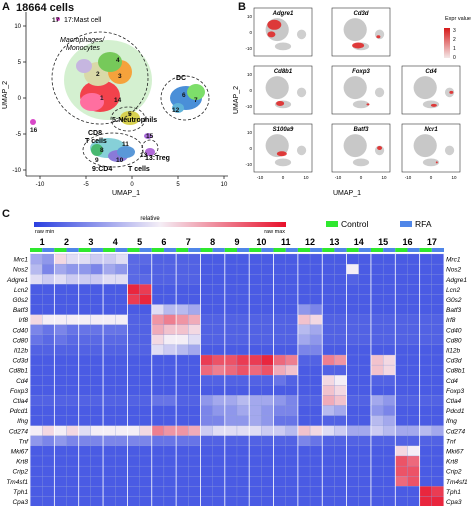 The width and height of the screenshot is (474, 506). Describe the element at coordinates (20, 63) in the screenshot. I see `axis-tick-label: 5` at that location.